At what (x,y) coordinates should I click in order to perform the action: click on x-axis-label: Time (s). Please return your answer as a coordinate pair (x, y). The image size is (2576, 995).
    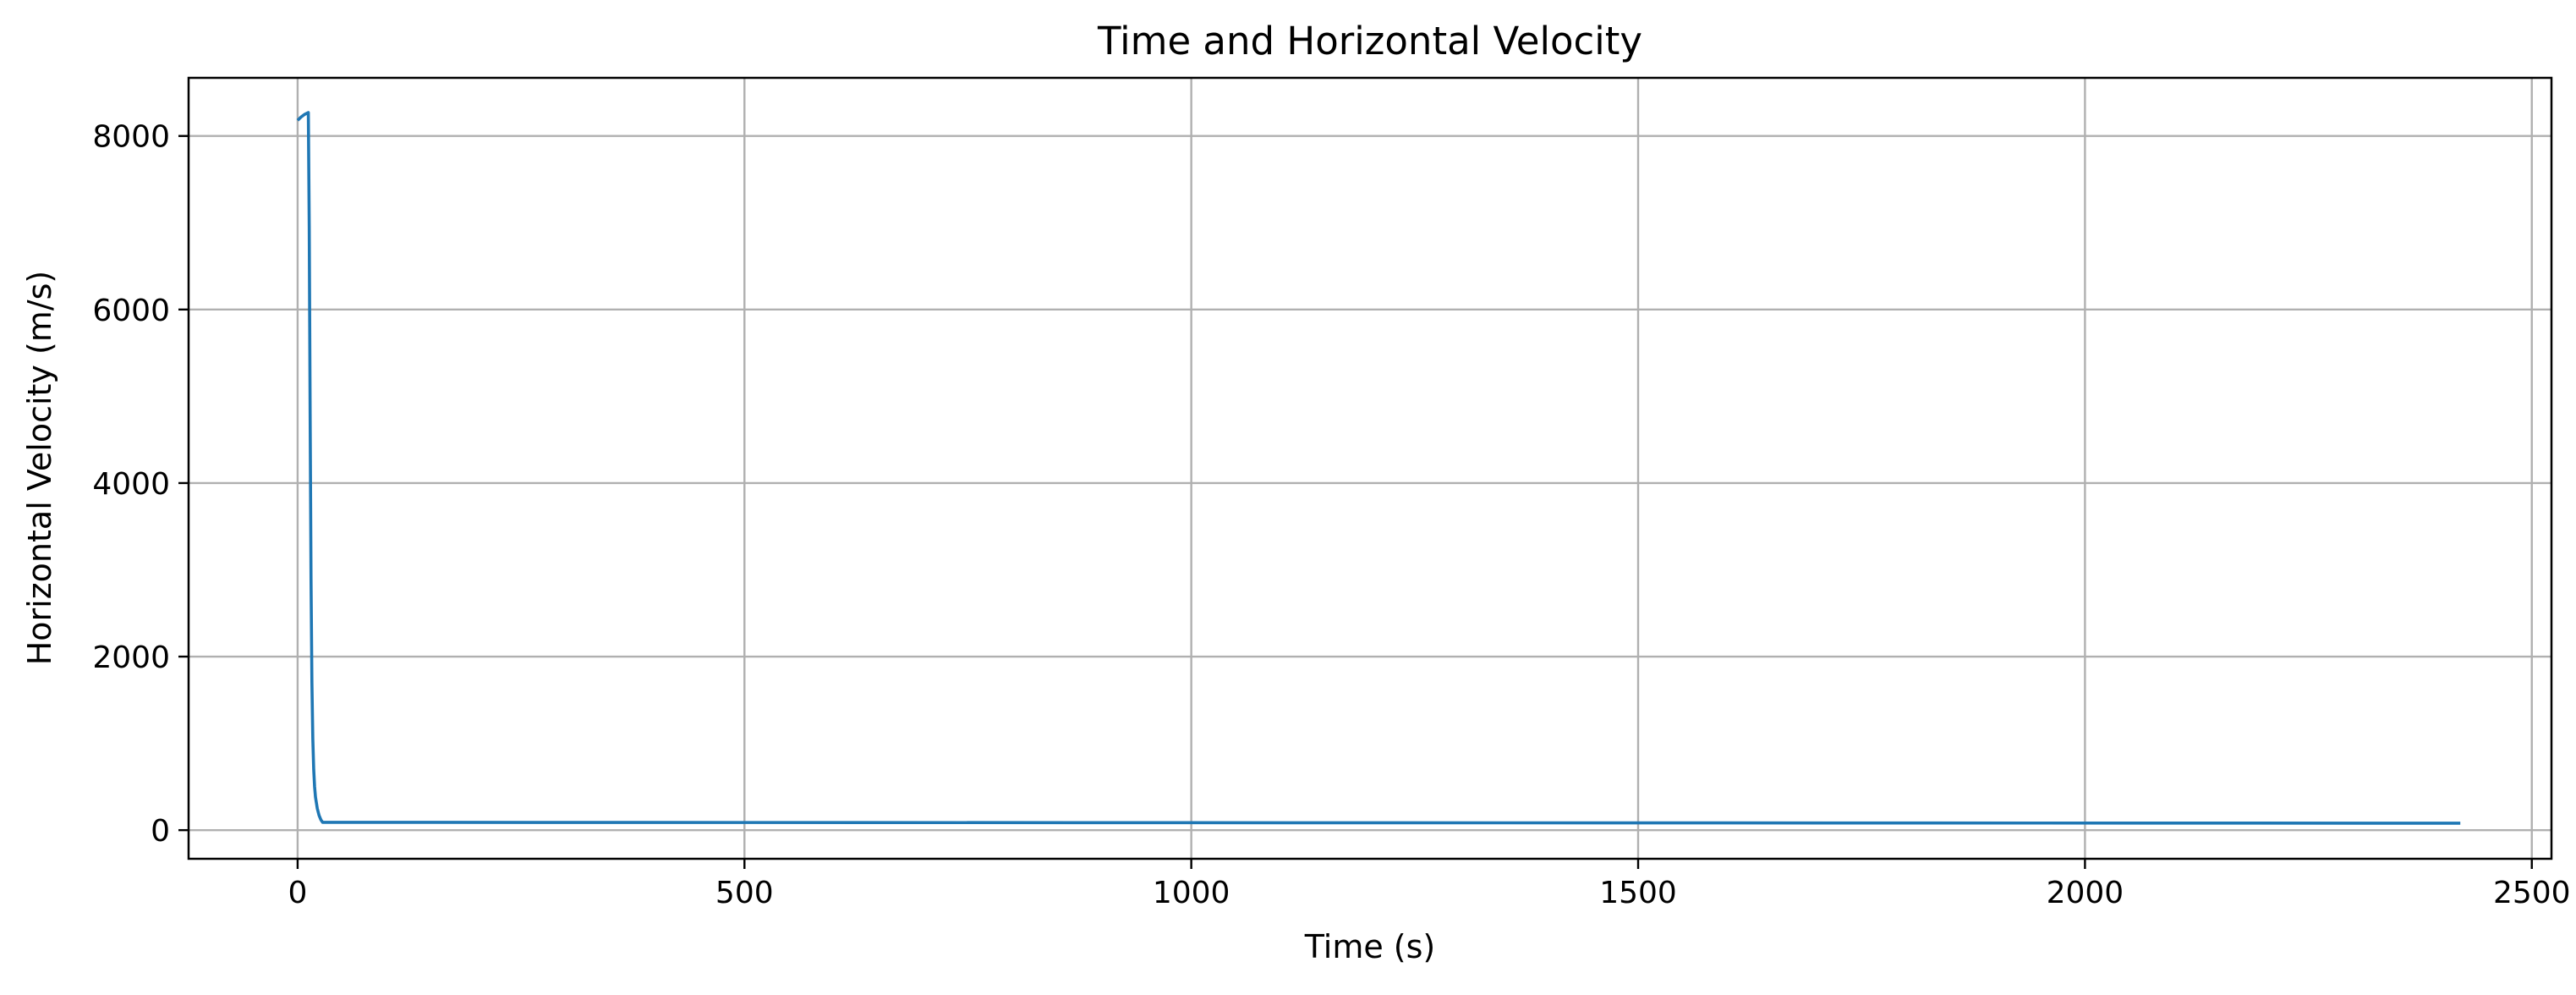
    Looking at the image, I should click on (1370, 946).